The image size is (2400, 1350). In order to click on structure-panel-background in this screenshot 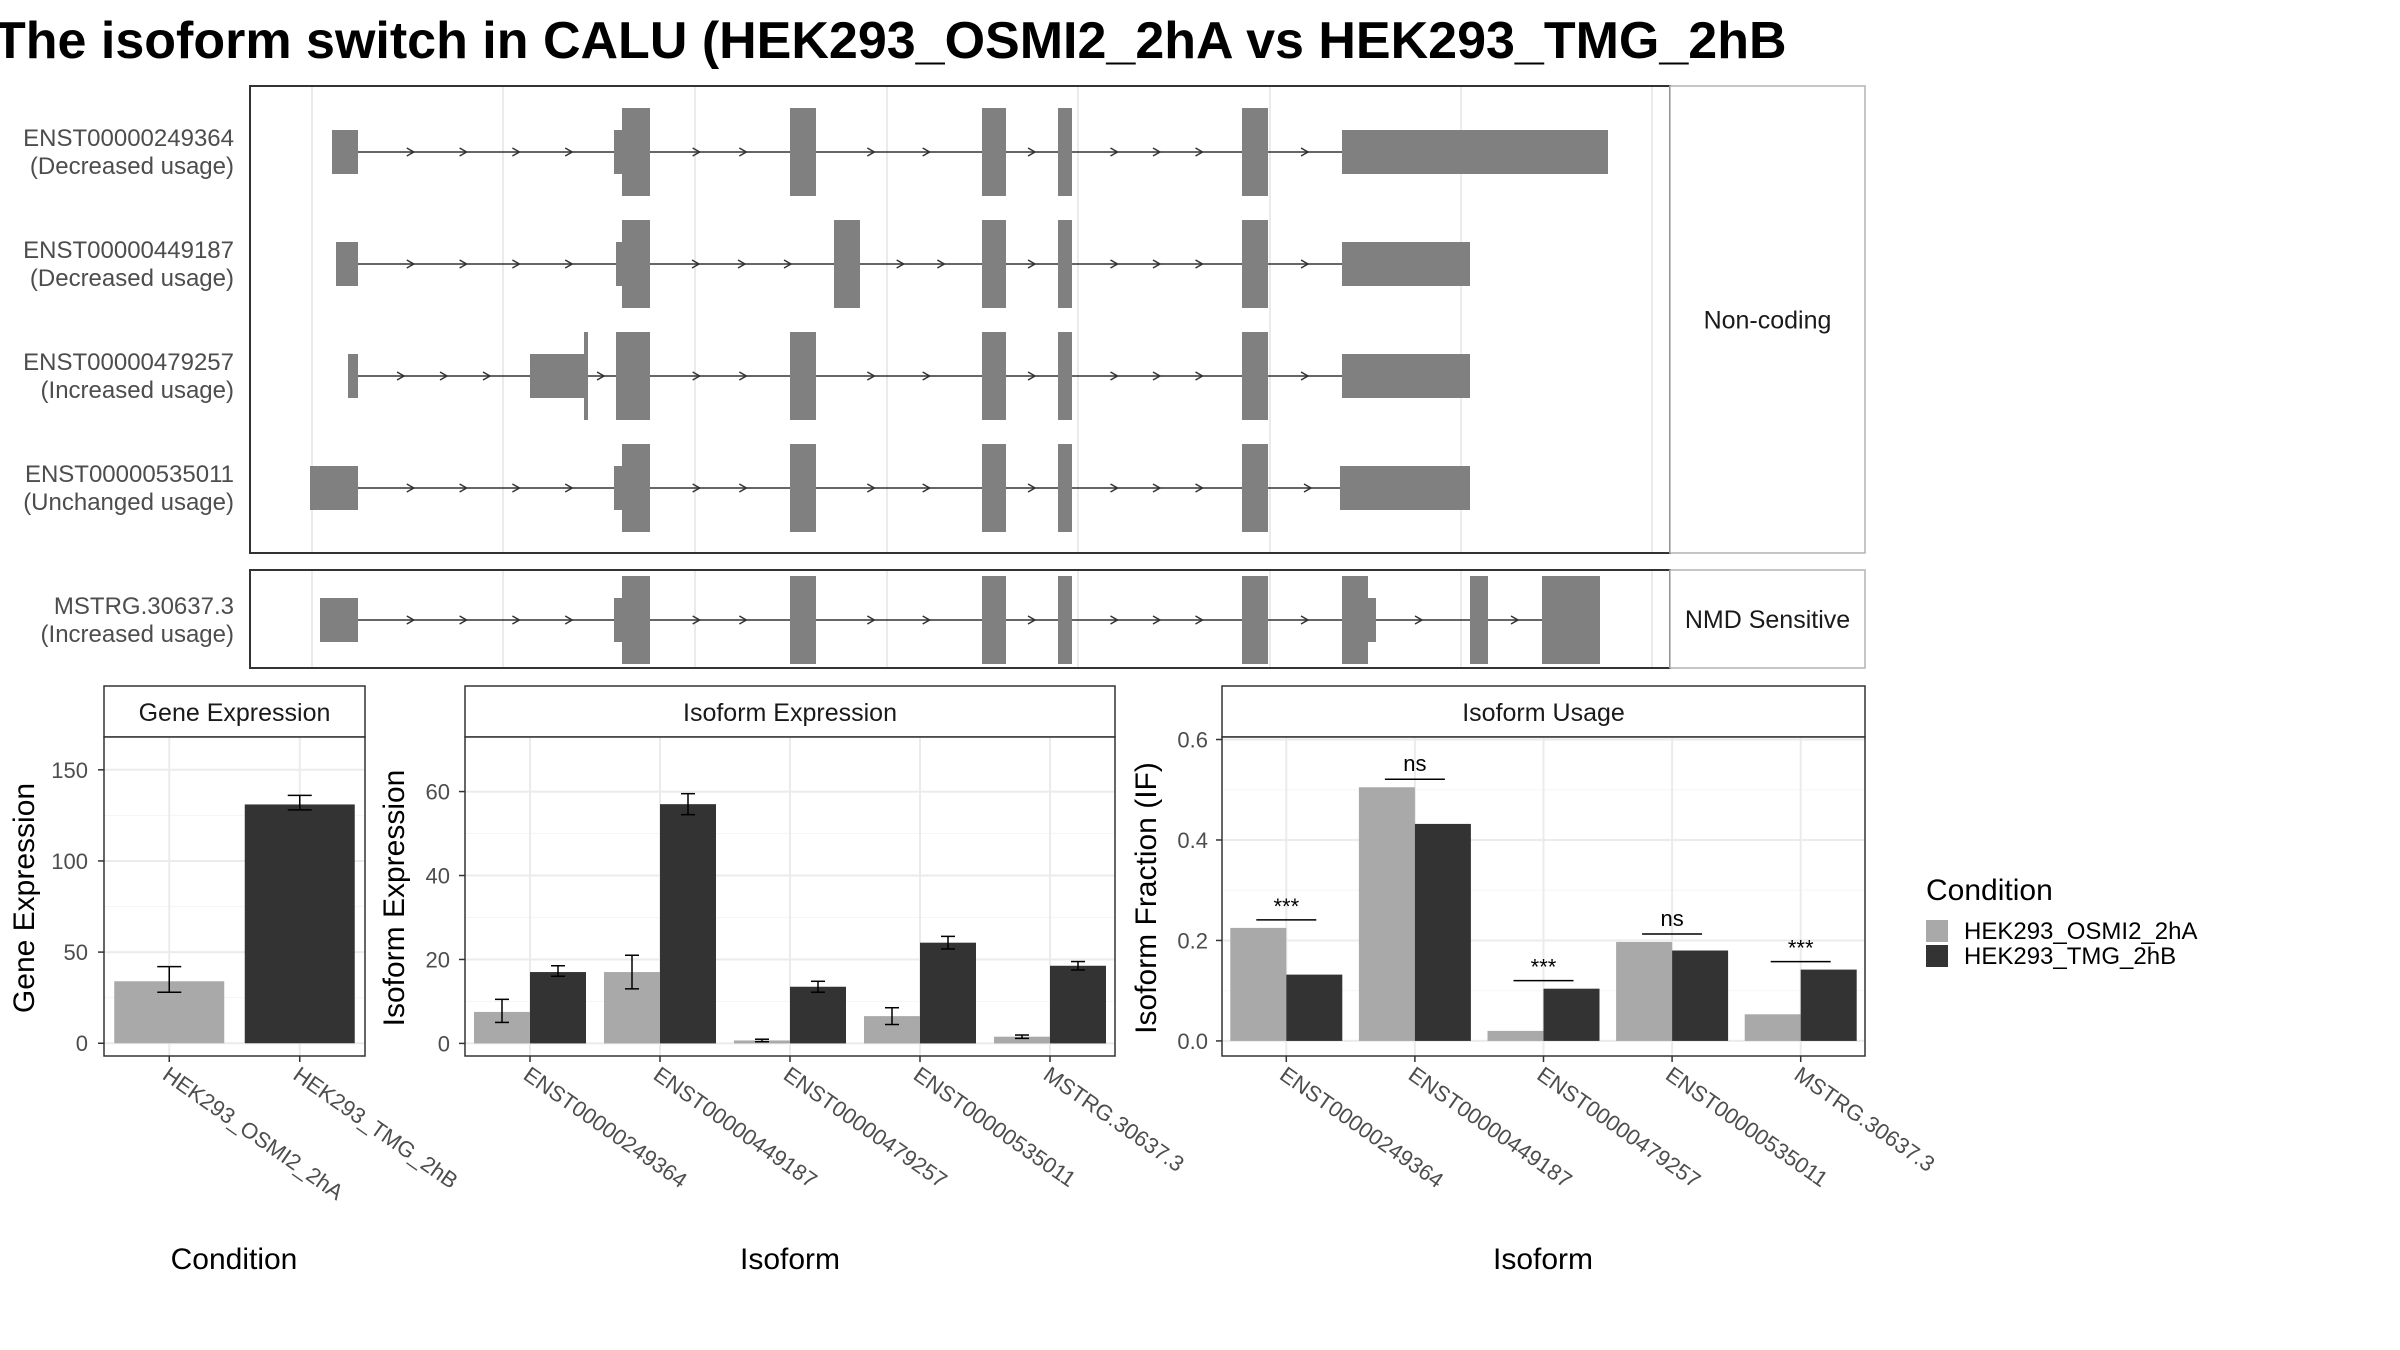, I will do `click(960, 619)`.